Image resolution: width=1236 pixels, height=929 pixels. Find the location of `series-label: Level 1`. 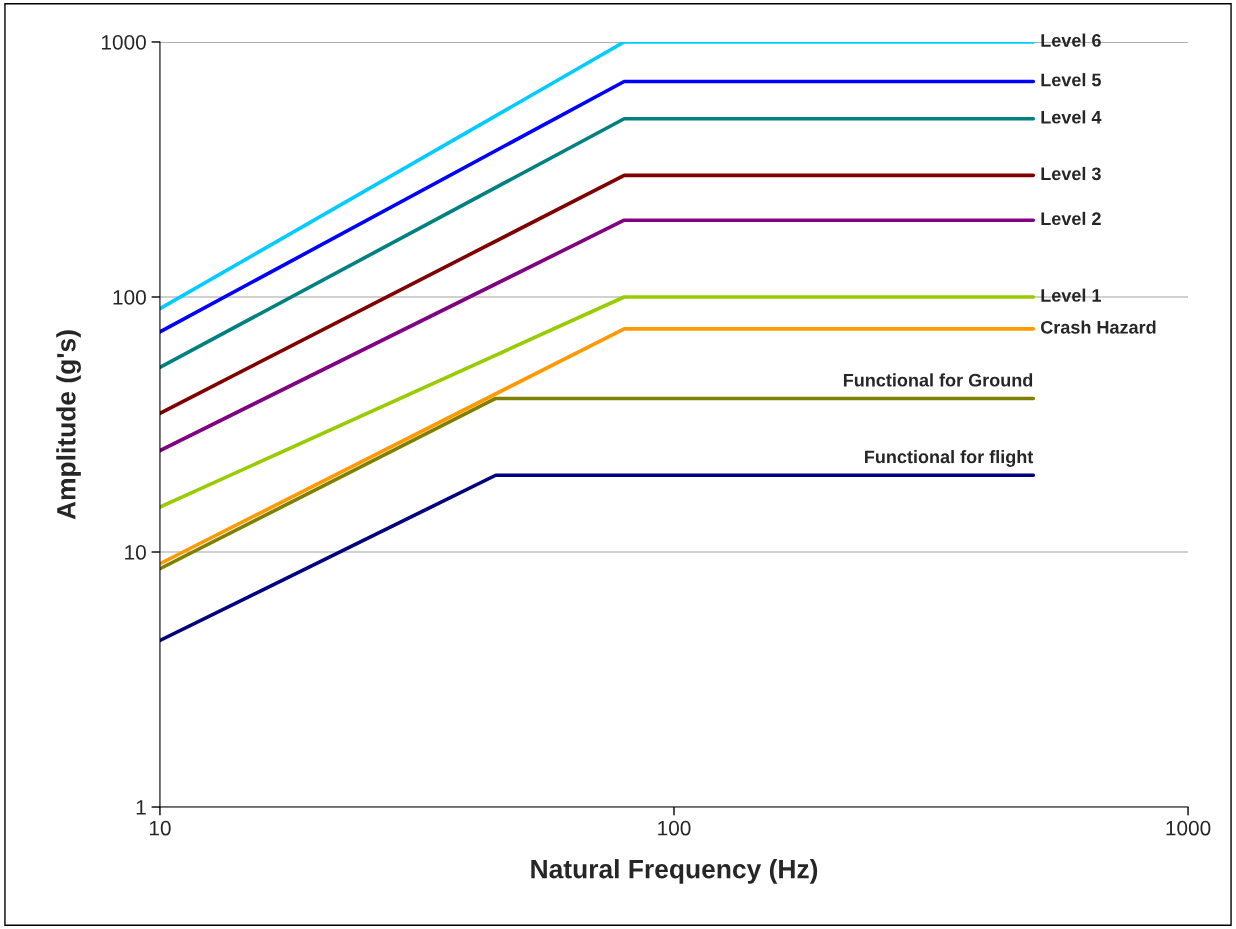

series-label: Level 1 is located at coordinates (1071, 295).